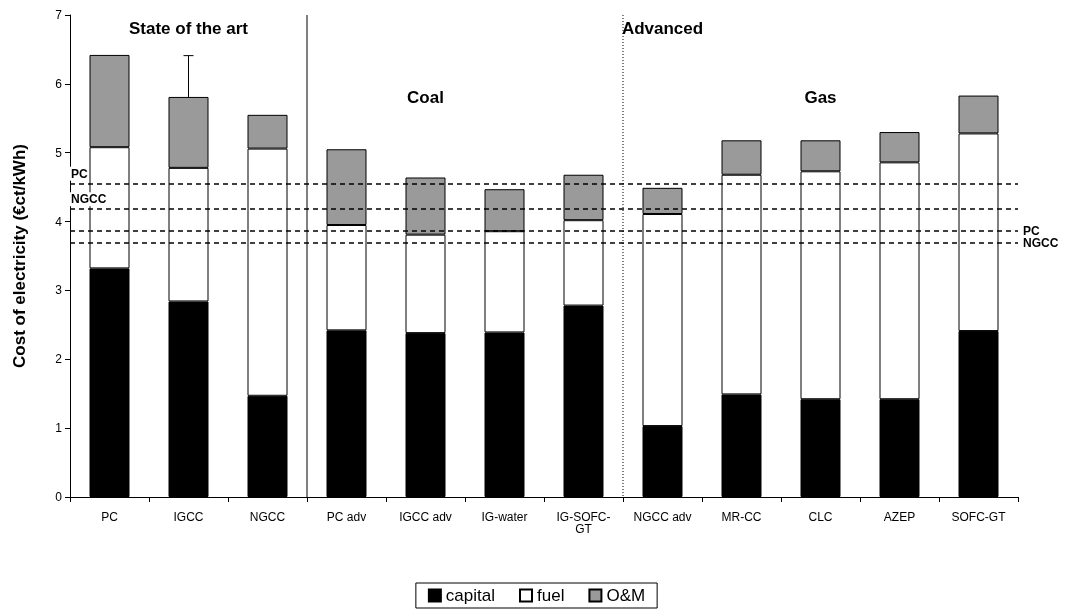 The width and height of the screenshot is (1073, 612). What do you see at coordinates (110, 517) in the screenshot?
I see `x-tick-label: PC` at bounding box center [110, 517].